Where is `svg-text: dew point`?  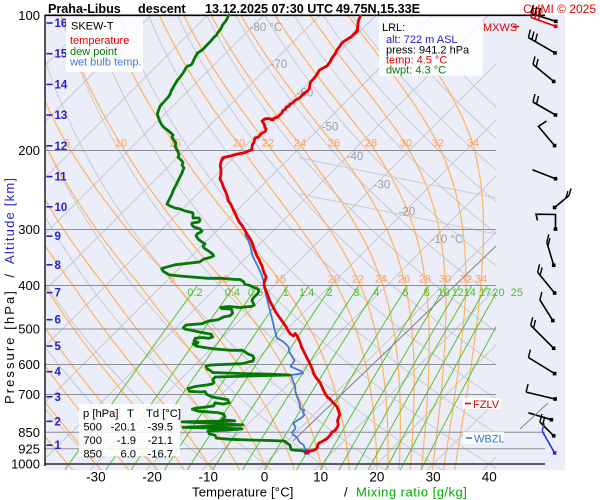
svg-text: dew point is located at coordinates (93, 52).